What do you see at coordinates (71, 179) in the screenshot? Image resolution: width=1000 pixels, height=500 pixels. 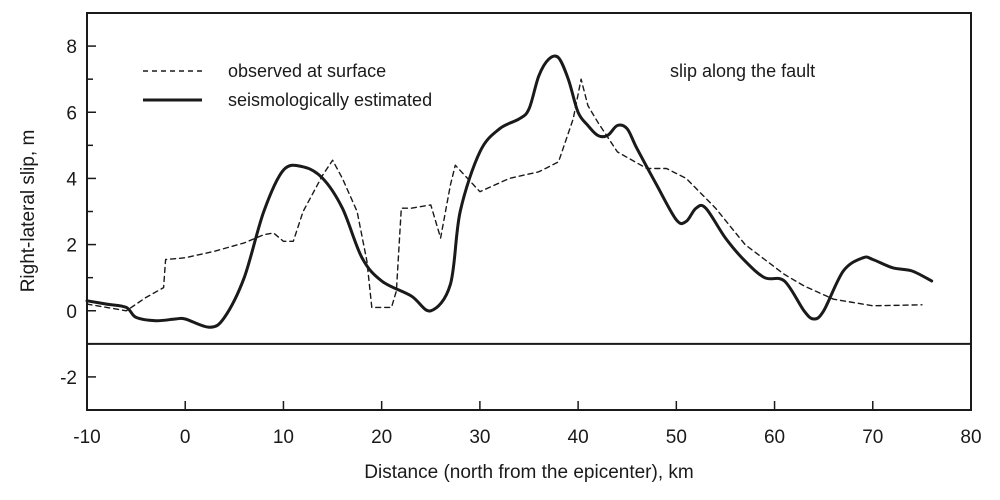 I see `y-tick-label: 4` at bounding box center [71, 179].